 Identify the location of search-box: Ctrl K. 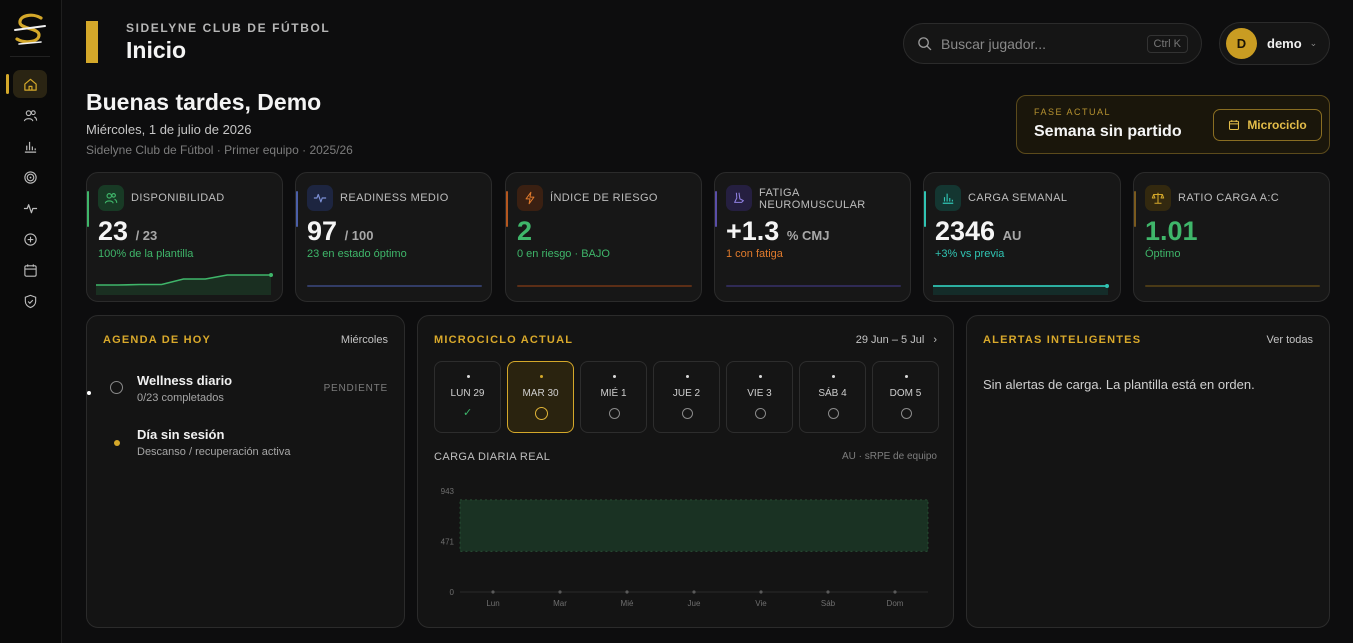
(1052, 43).